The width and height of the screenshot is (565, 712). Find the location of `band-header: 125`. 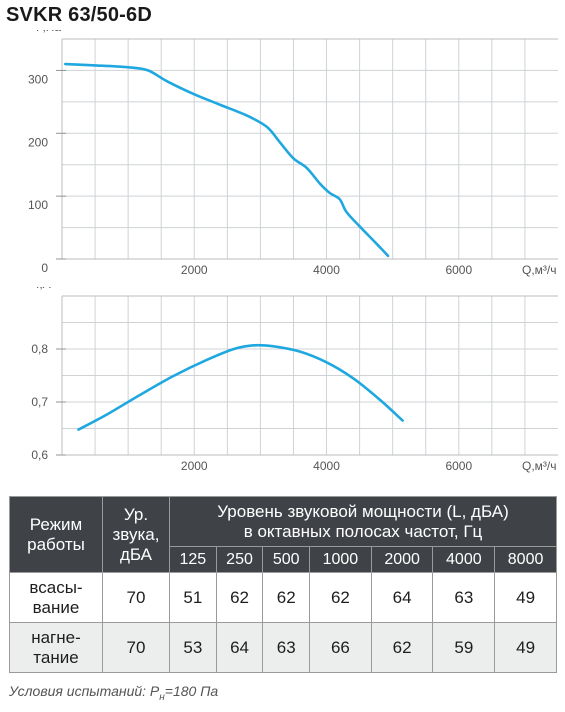

band-header: 125 is located at coordinates (193, 559).